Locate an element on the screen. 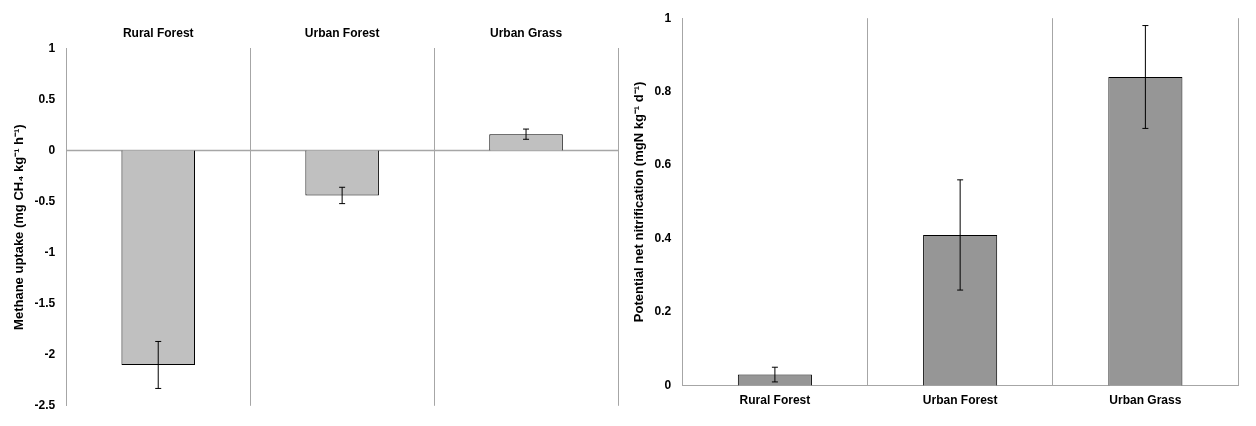  y-tick-label: -2.5 is located at coordinates (45, 405).